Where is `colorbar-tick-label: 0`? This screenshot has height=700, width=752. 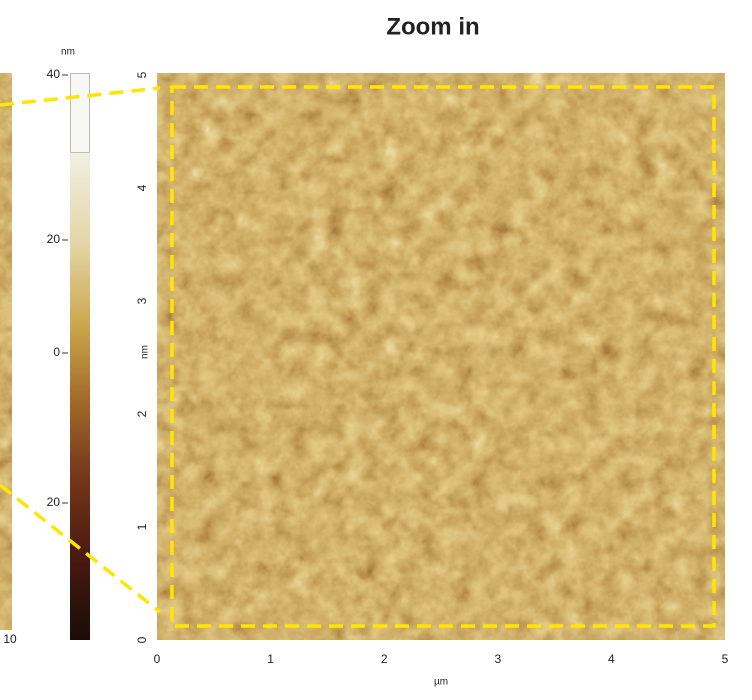
colorbar-tick-label: 0 is located at coordinates (56, 352).